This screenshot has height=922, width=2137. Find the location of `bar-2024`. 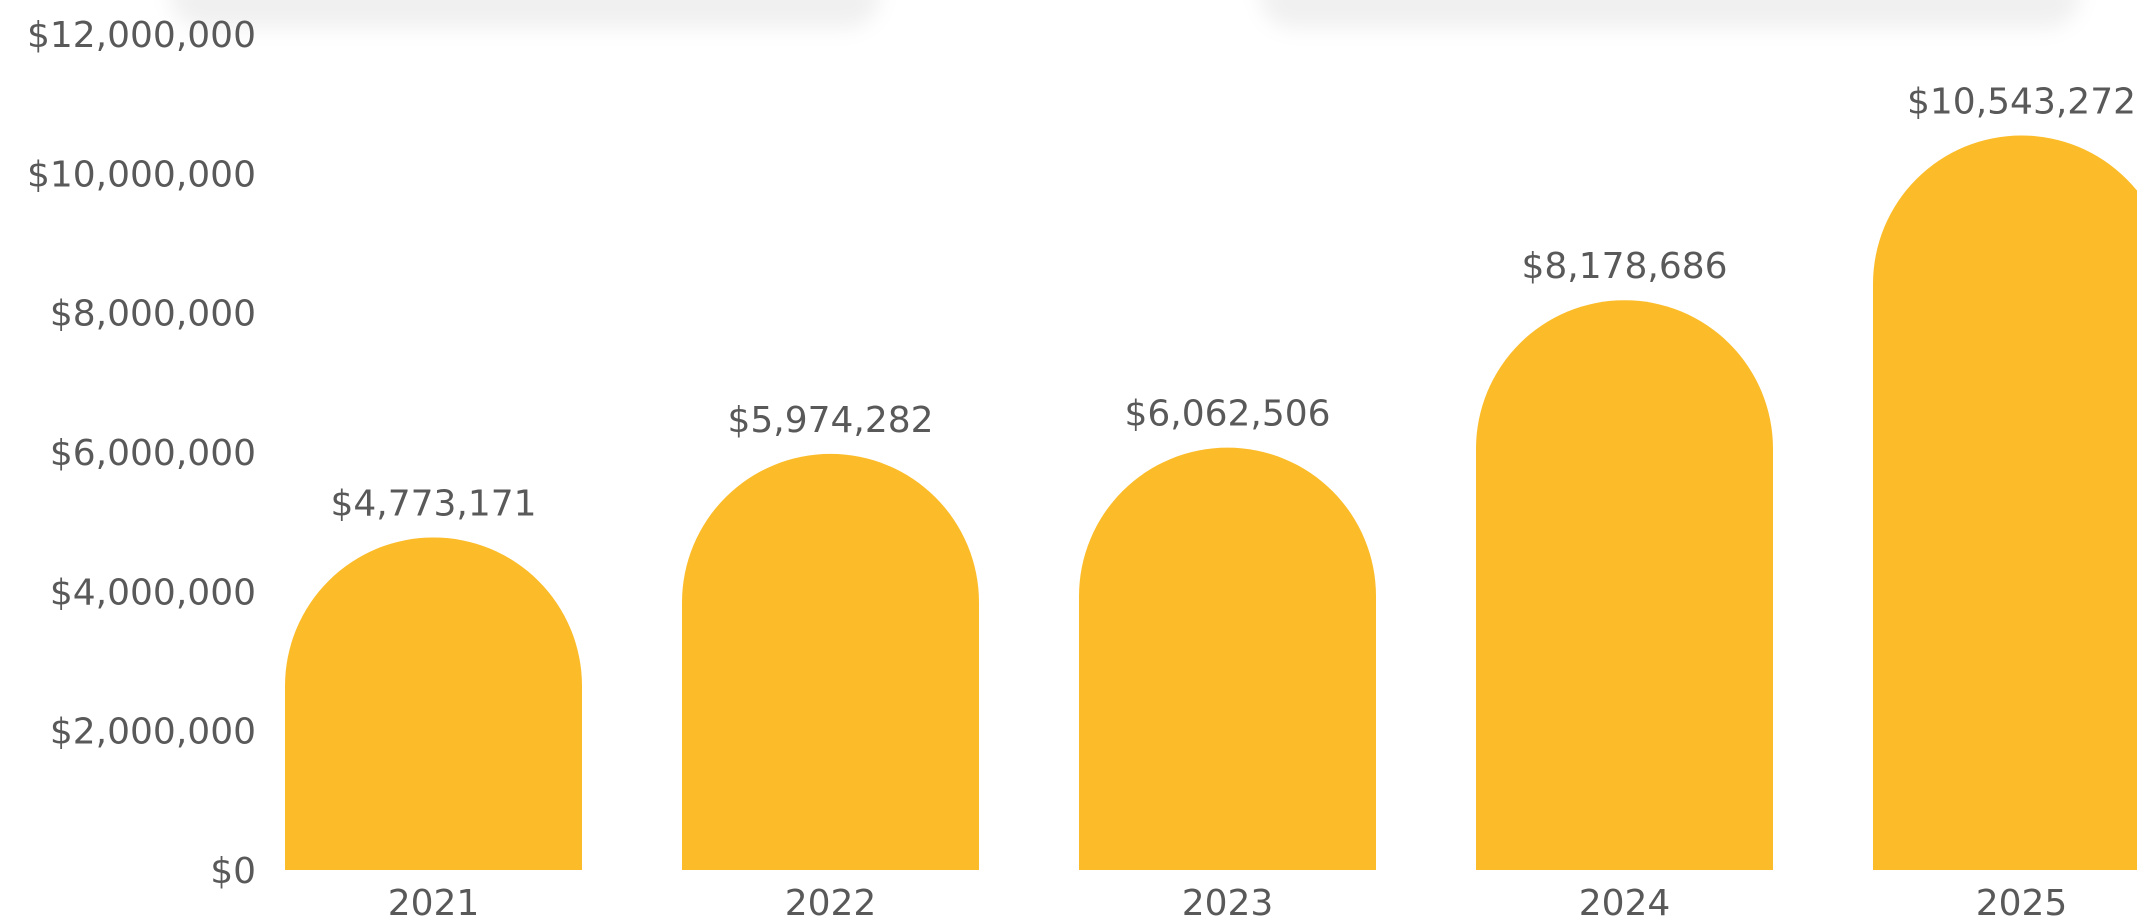

bar-2024 is located at coordinates (1624, 585).